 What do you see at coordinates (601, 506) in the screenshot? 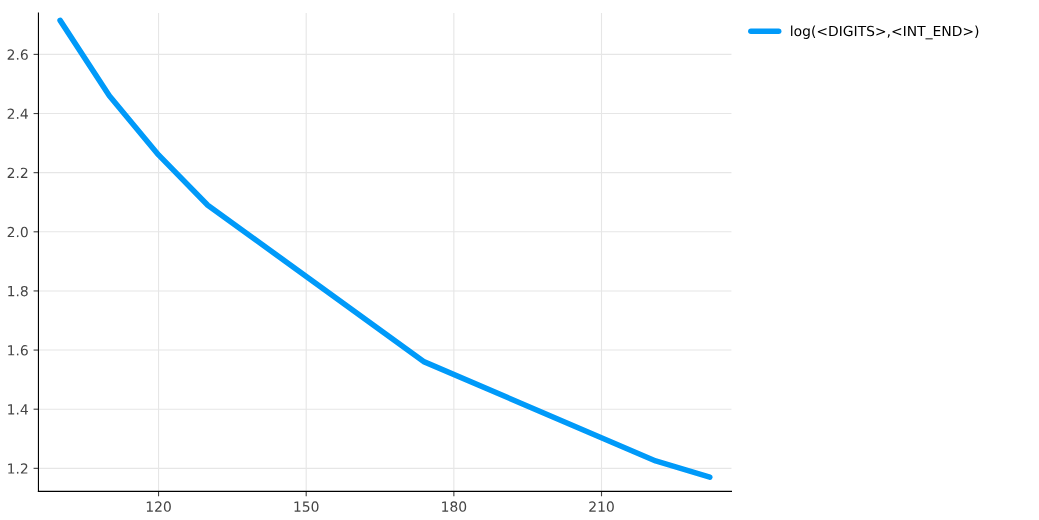
I see `x-tick-label: 210` at bounding box center [601, 506].